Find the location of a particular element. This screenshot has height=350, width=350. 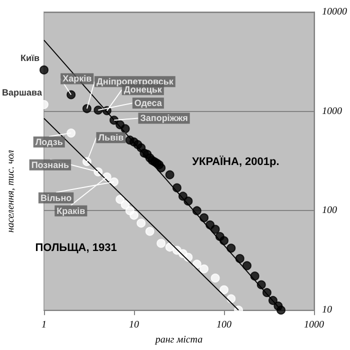

annotation: Лодзь is located at coordinates (49, 142).